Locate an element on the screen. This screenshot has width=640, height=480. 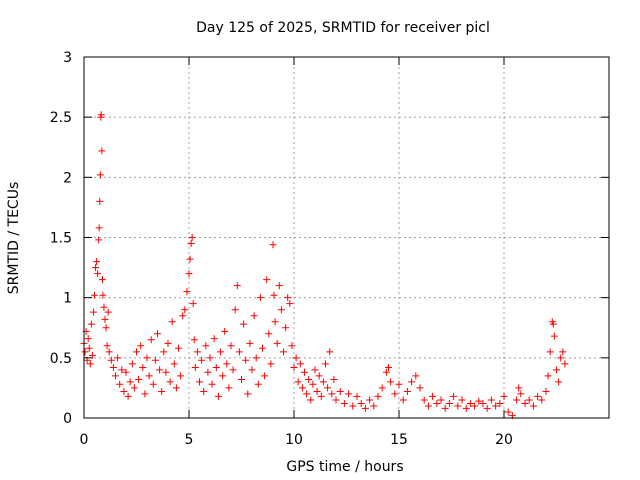
x-tick-label: 10 is located at coordinates (294, 440).